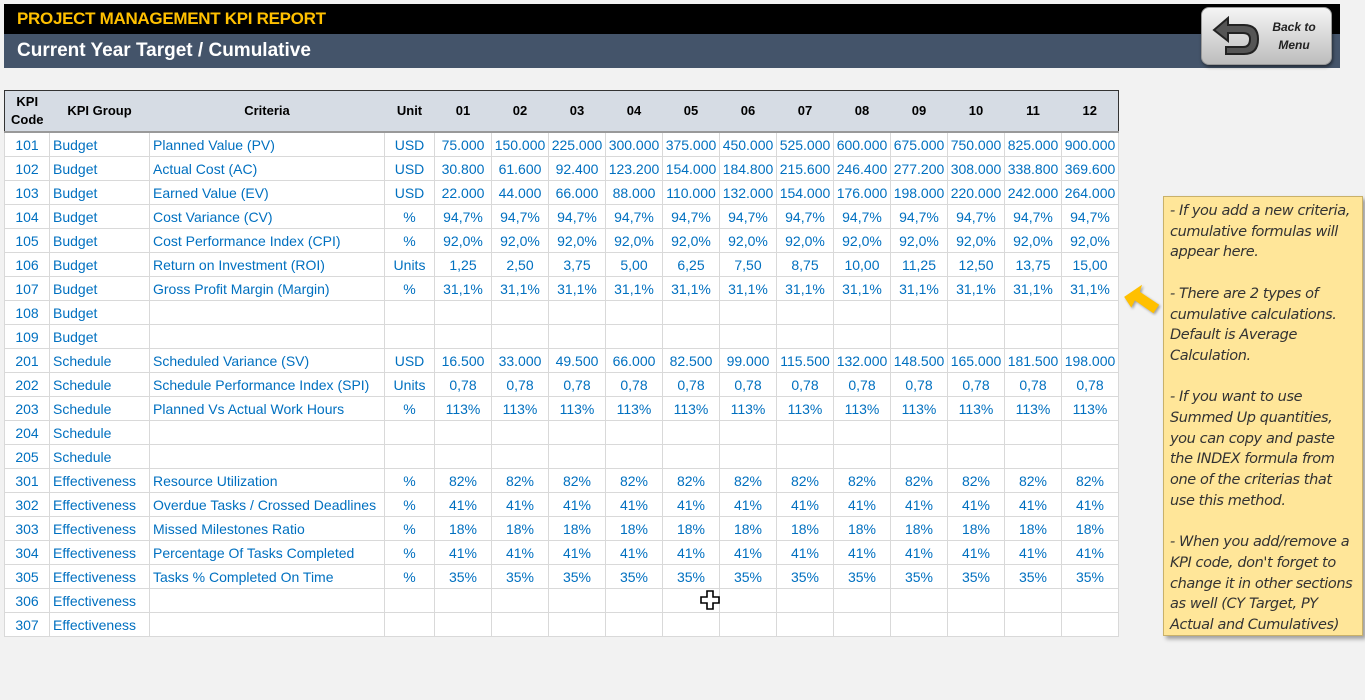  I want to click on month-value-cell: 22.000, so click(463, 192).